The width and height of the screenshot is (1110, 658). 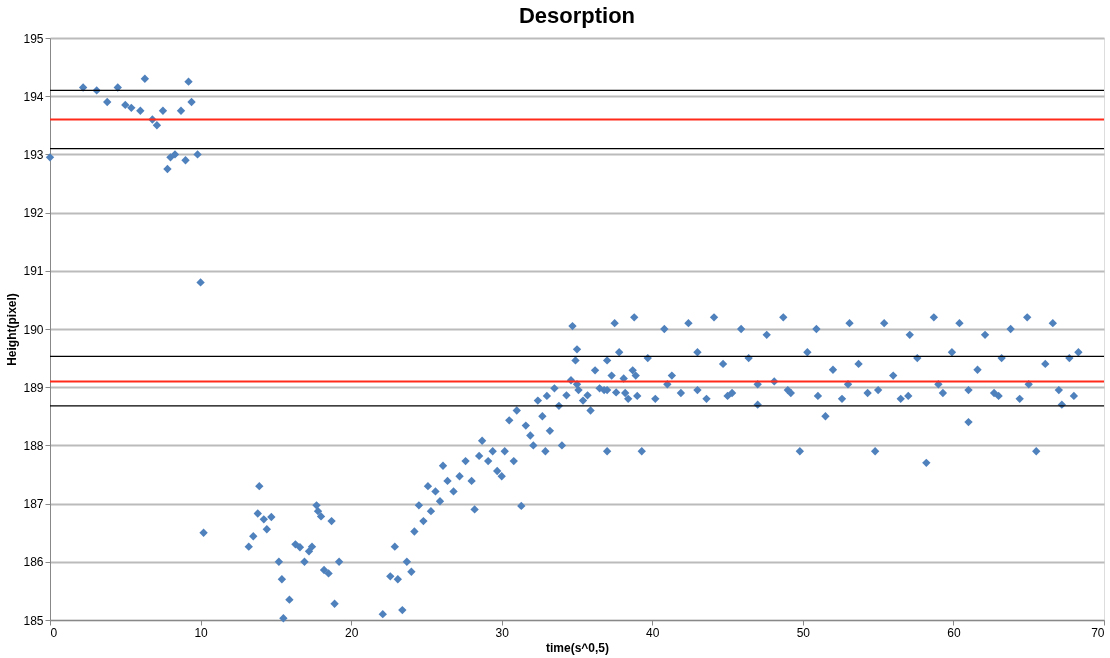 What do you see at coordinates (502, 632) in the screenshot?
I see `x-tick-label: 30` at bounding box center [502, 632].